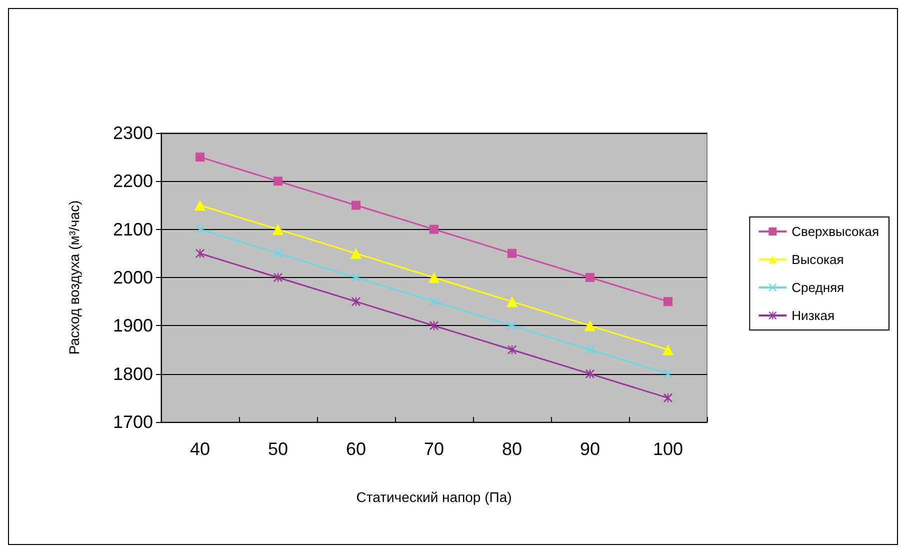 Image resolution: width=908 pixels, height=555 pixels. Describe the element at coordinates (356, 449) in the screenshot. I see `x-tick-label: 60` at that location.